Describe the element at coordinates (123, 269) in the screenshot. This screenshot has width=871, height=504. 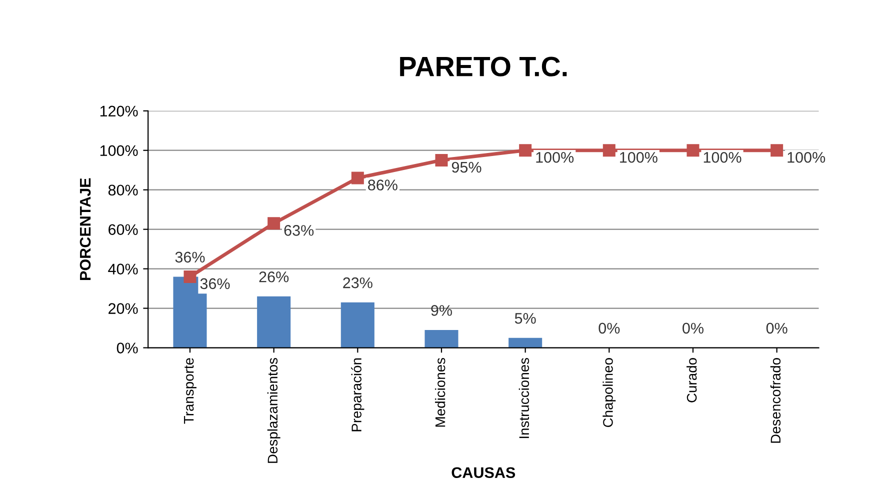
I see `y-tick-label: 40%` at that location.